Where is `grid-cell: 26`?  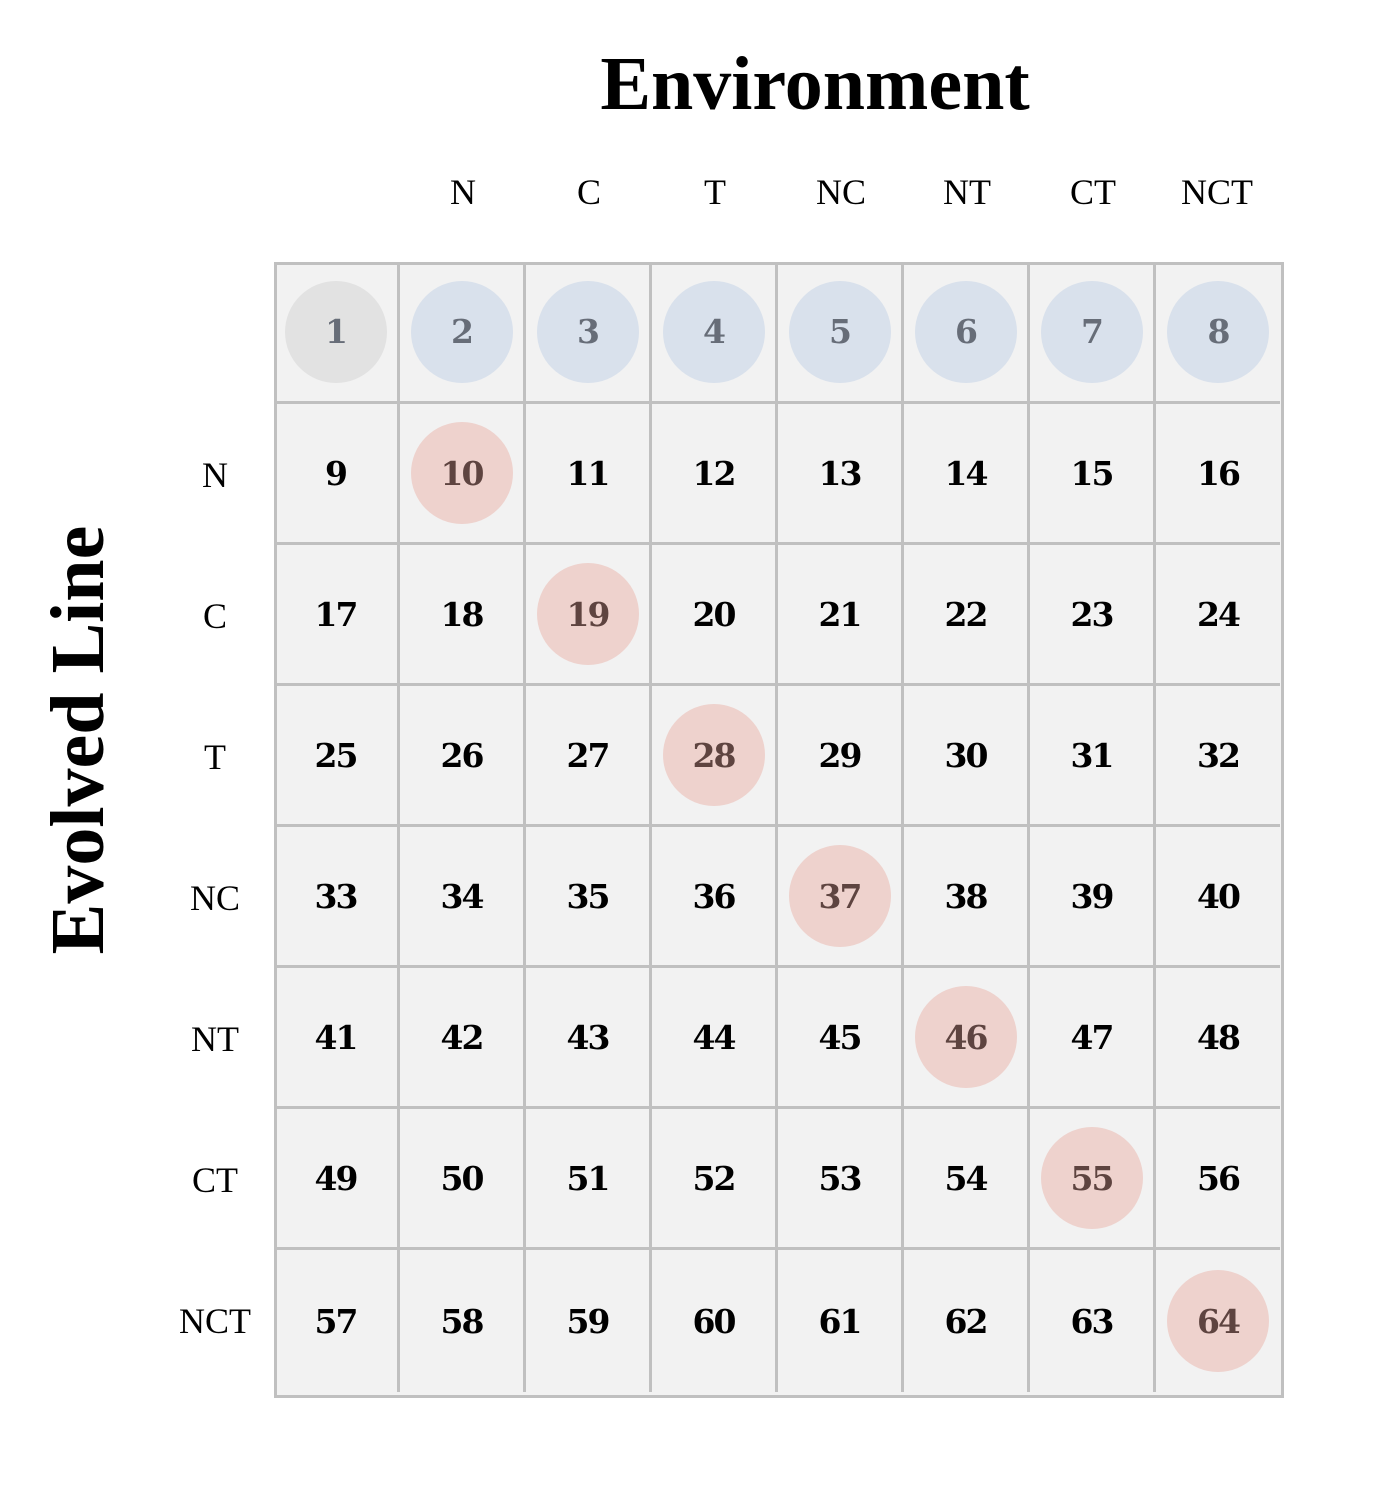
grid-cell: 26 is located at coordinates (463, 756).